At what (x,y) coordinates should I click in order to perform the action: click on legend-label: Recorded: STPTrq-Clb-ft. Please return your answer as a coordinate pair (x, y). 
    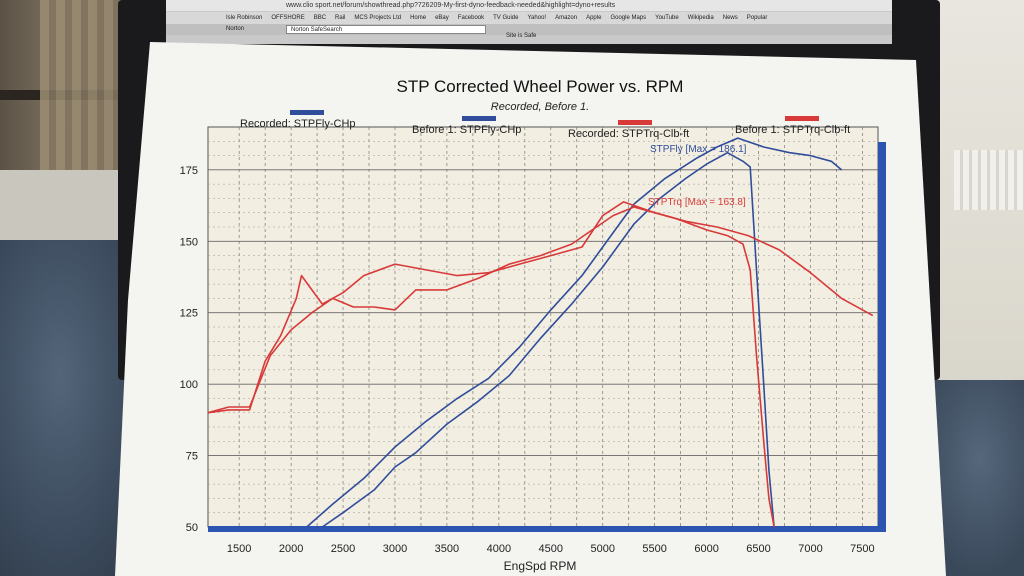
    Looking at the image, I should click on (628, 134).